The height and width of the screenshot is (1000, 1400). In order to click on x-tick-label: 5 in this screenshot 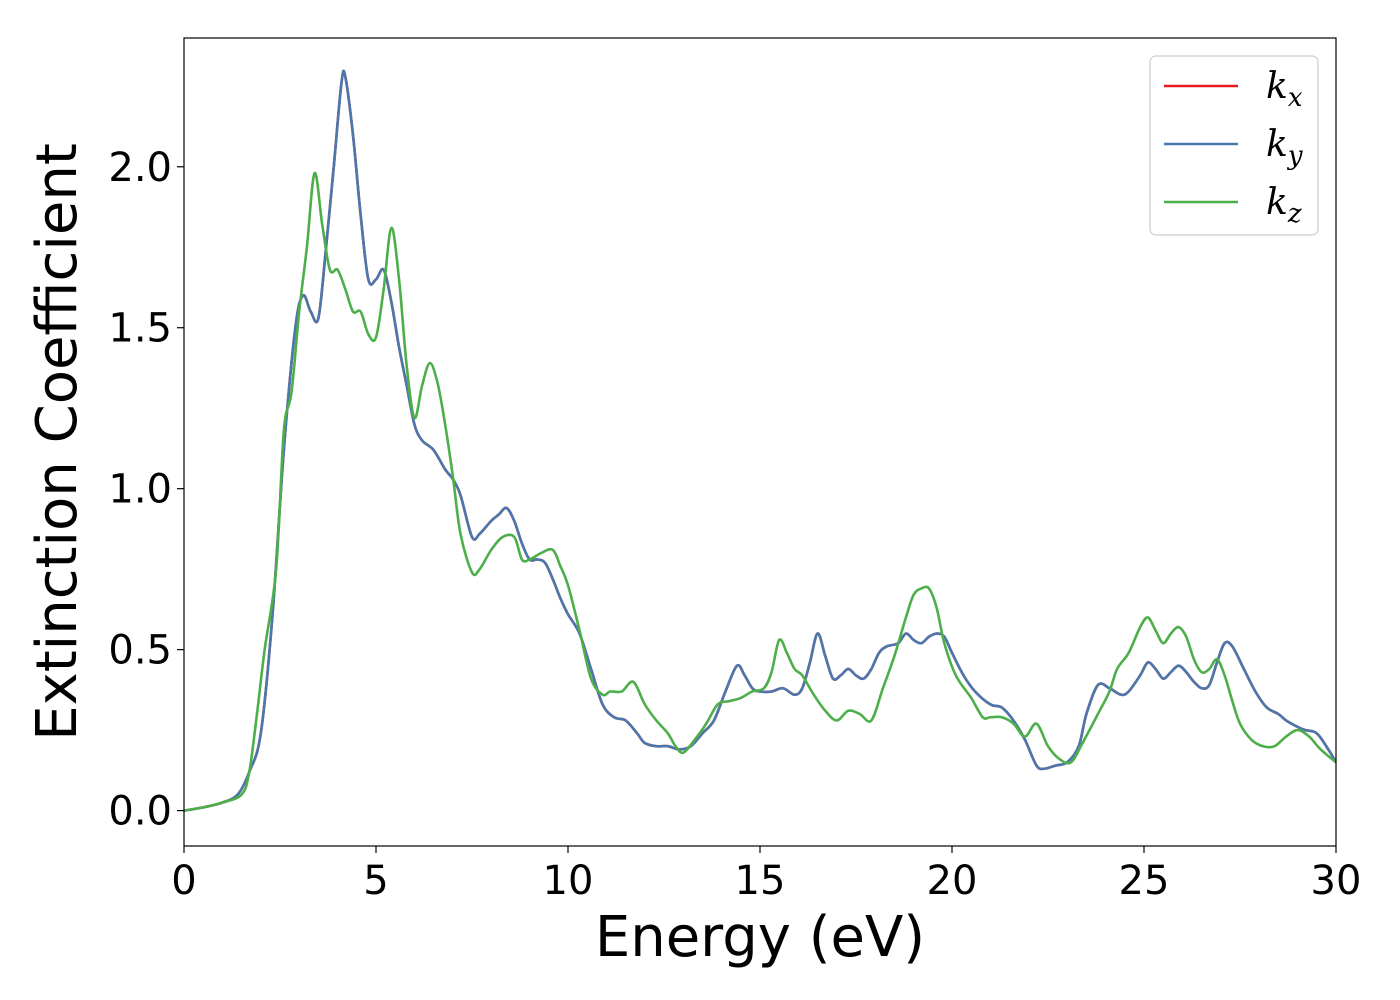, I will do `click(375, 881)`.